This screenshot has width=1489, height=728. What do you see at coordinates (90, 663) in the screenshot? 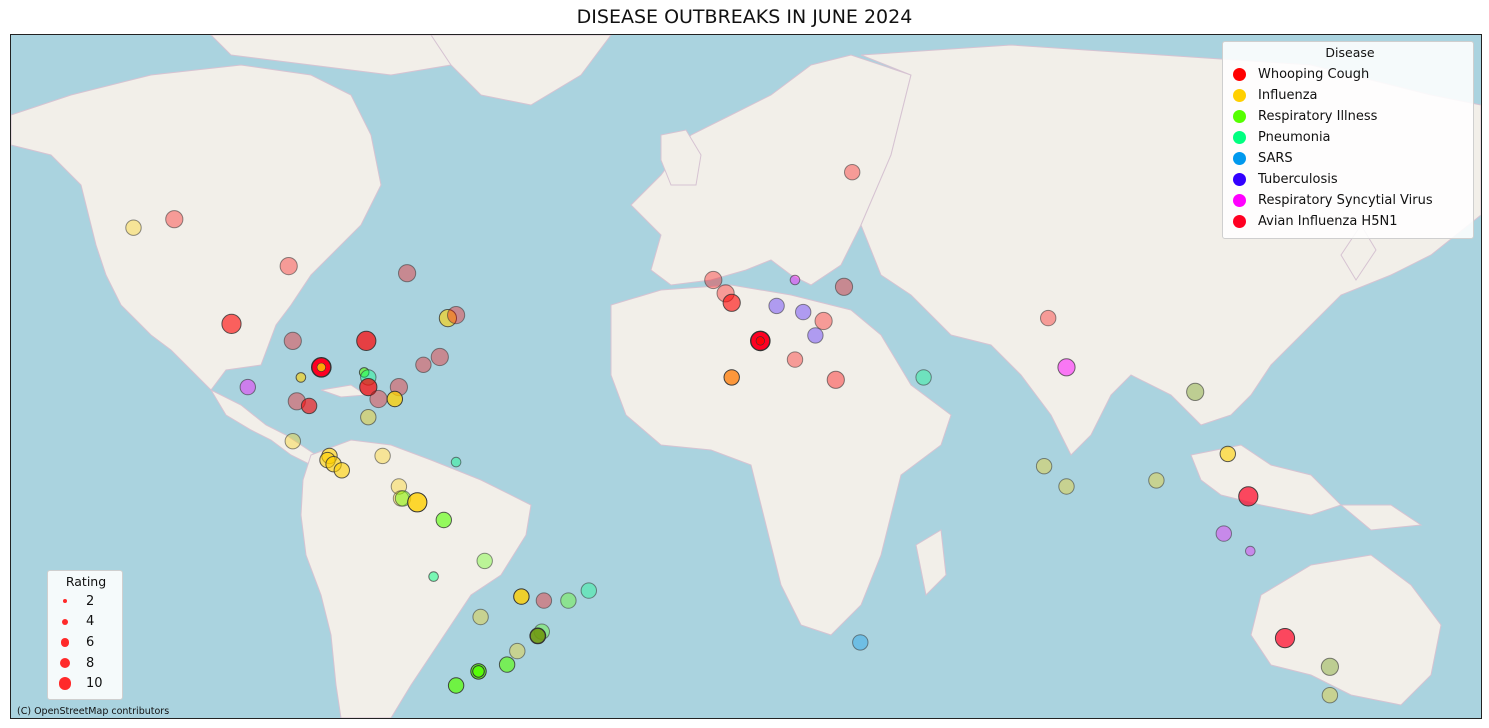
I see `rating-legend-label: 8` at bounding box center [90, 663].